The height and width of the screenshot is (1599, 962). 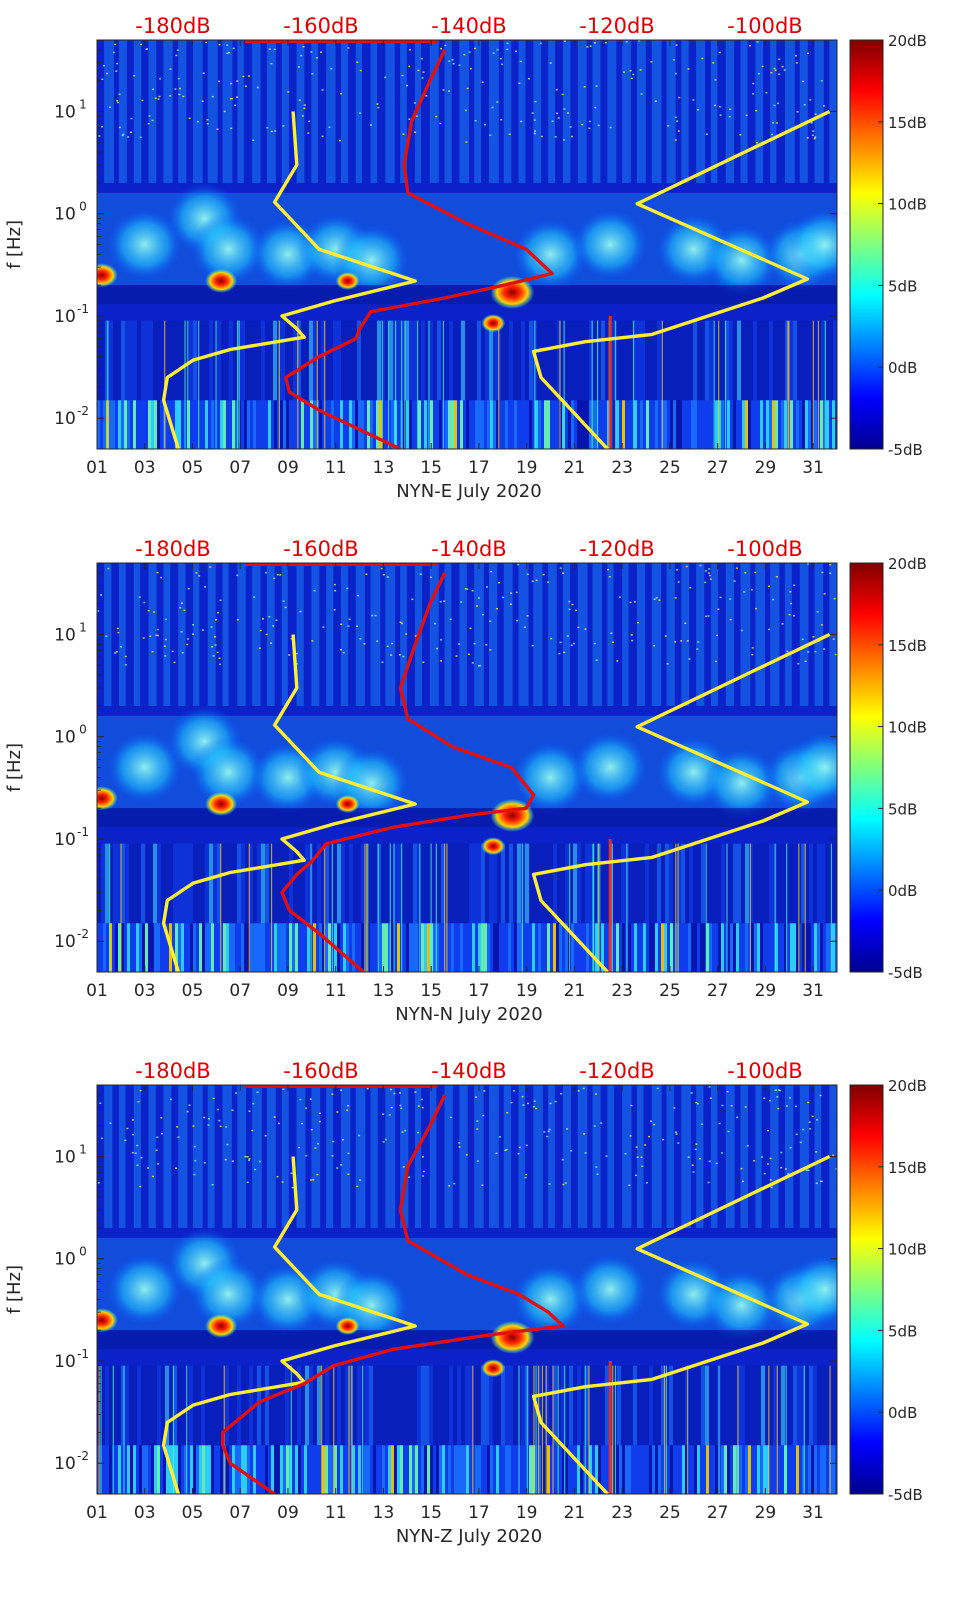 I want to click on x-tick-label: 19, so click(x=527, y=1513).